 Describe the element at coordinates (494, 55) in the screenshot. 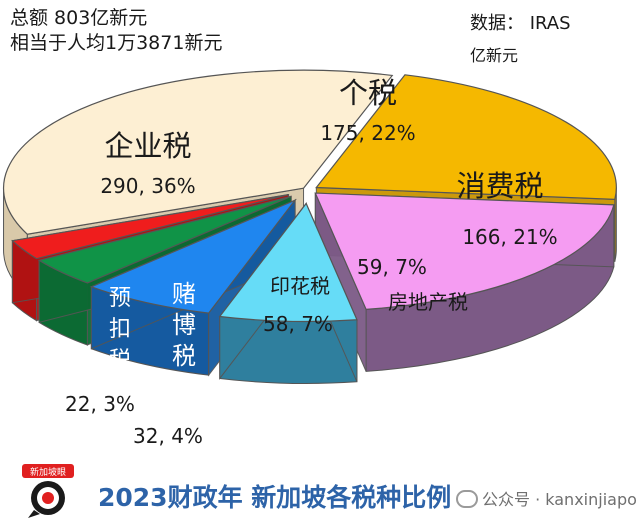

I see `unit-note: 亿新元` at that location.